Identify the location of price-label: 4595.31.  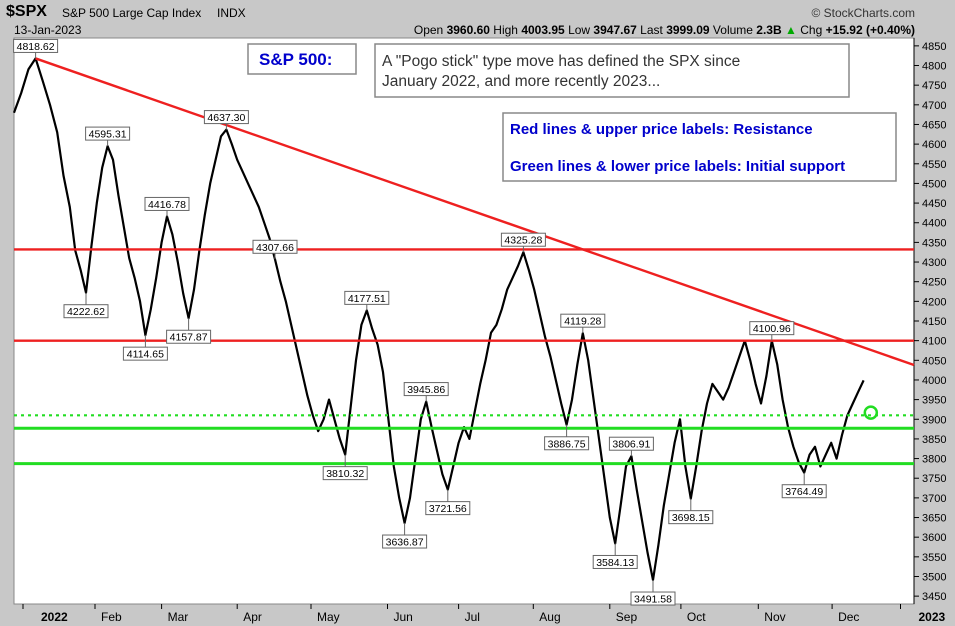
(108, 135).